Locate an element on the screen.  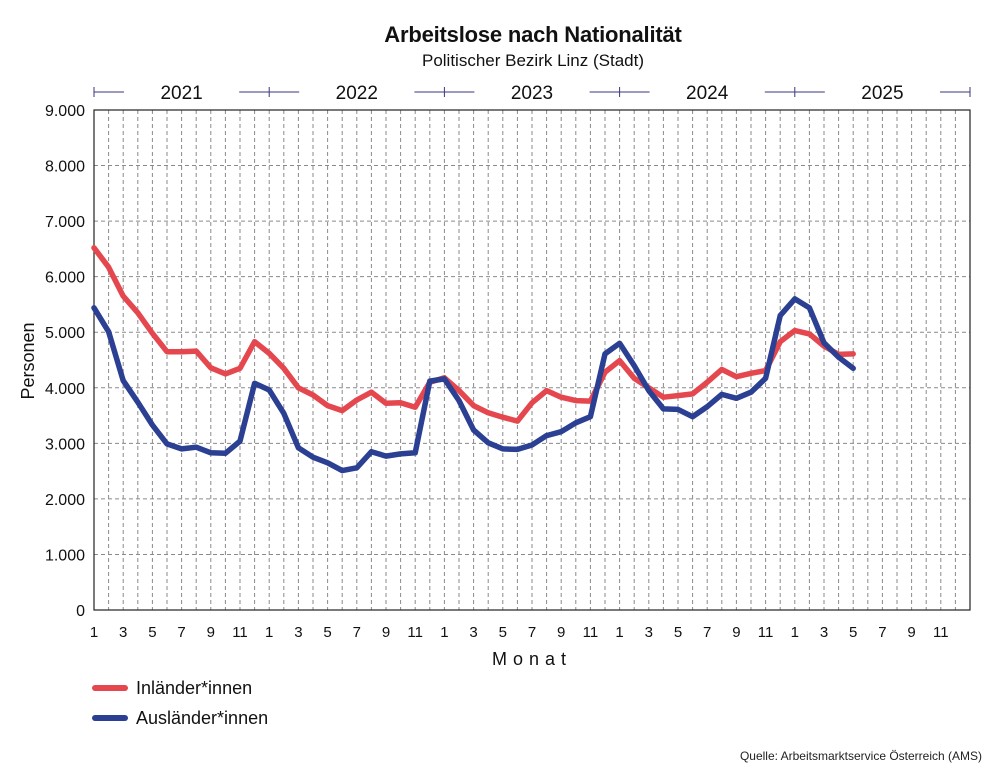
legend-label-inlaender: Inländer*innen is located at coordinates (194, 687).